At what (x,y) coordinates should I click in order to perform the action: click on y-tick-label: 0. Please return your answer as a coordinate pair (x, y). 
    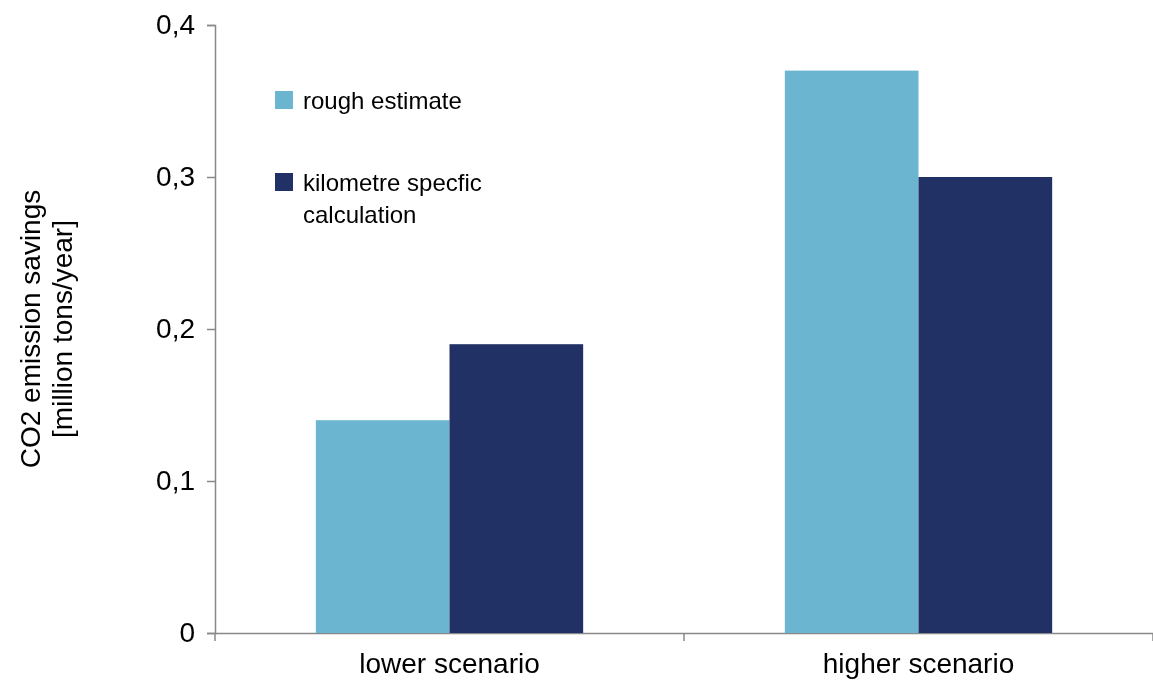
    Looking at the image, I should click on (187, 633).